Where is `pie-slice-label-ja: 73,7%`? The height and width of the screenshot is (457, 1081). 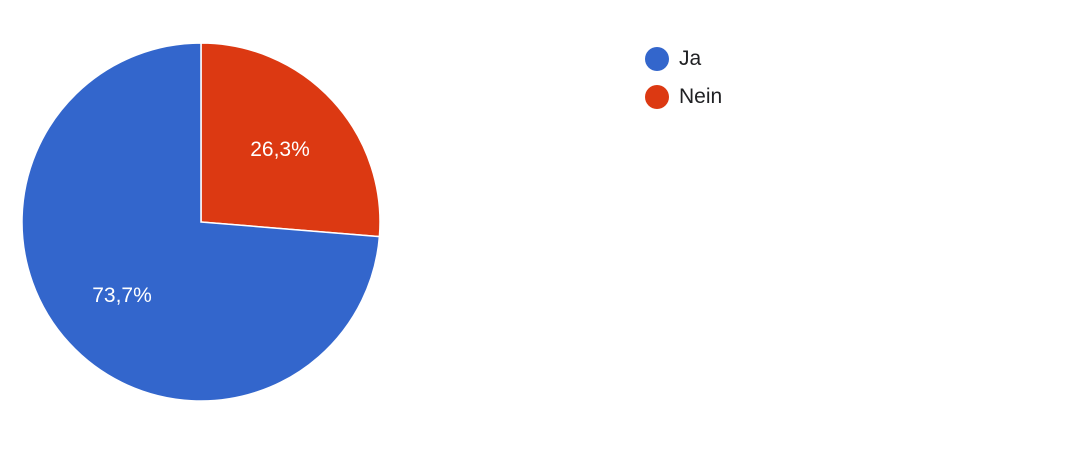 pie-slice-label-ja: 73,7% is located at coordinates (122, 295).